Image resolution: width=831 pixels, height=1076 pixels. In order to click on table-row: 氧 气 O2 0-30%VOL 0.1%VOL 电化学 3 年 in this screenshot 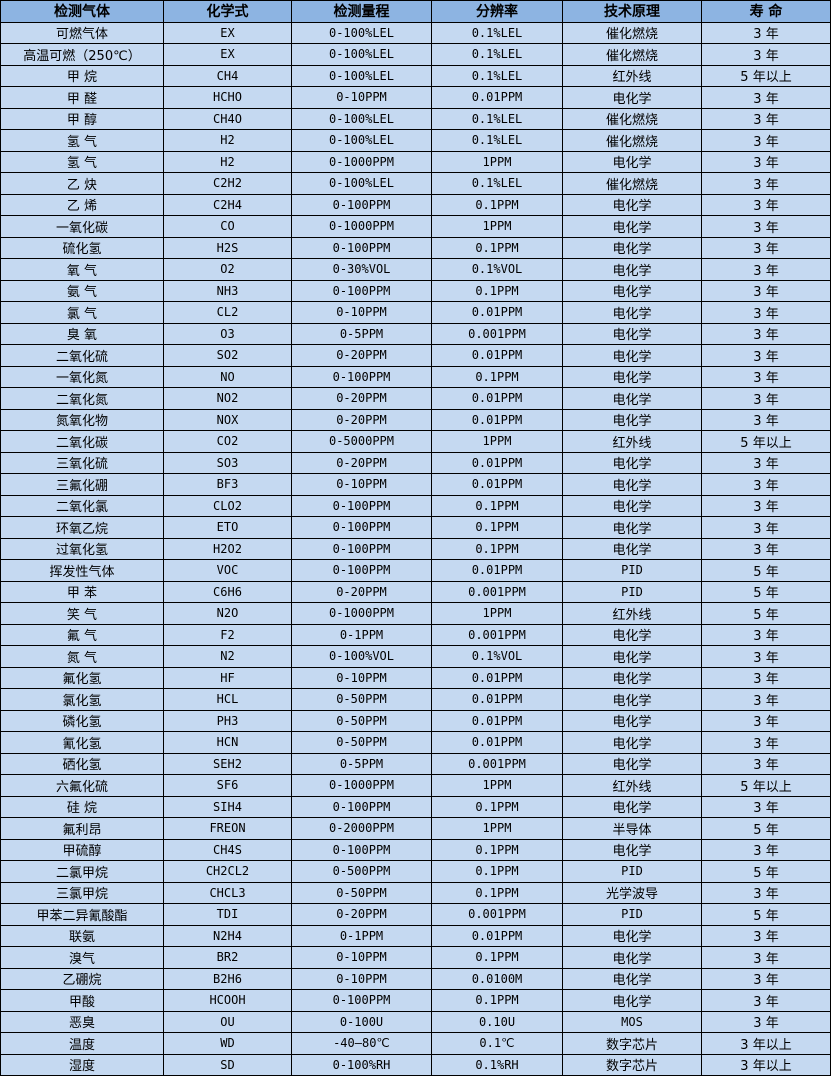, I will do `click(415, 269)`.